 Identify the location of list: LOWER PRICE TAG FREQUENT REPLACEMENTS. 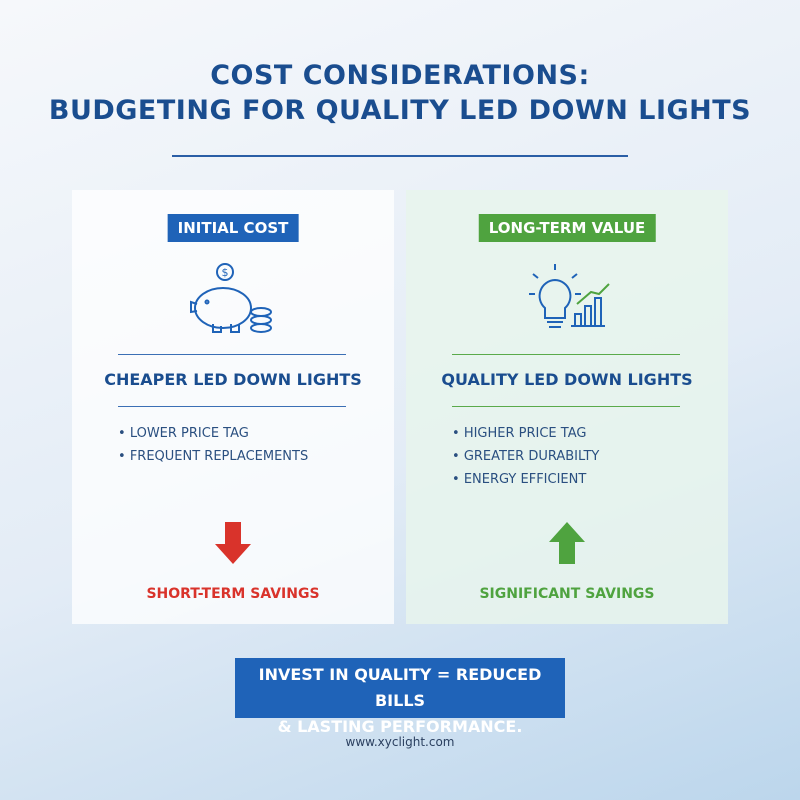
(213, 449).